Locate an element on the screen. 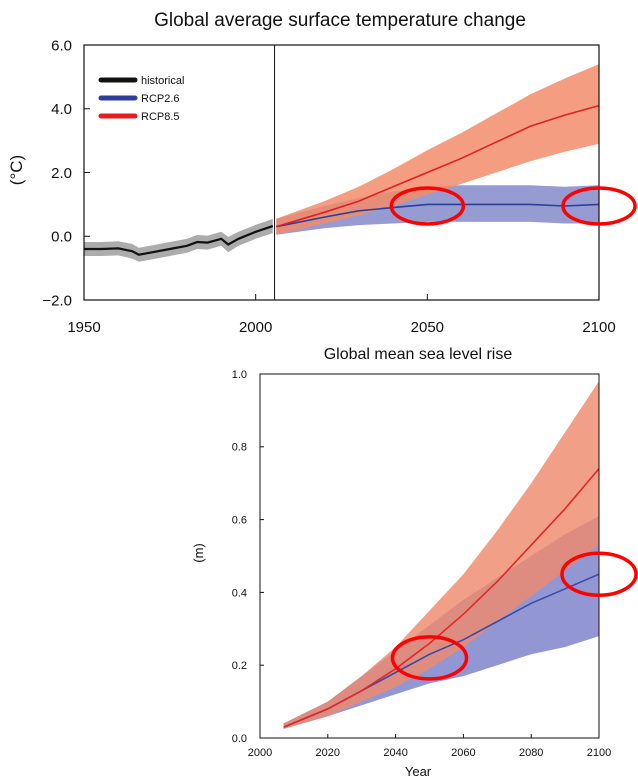  y-tick-label: 1.0 is located at coordinates (239, 375).